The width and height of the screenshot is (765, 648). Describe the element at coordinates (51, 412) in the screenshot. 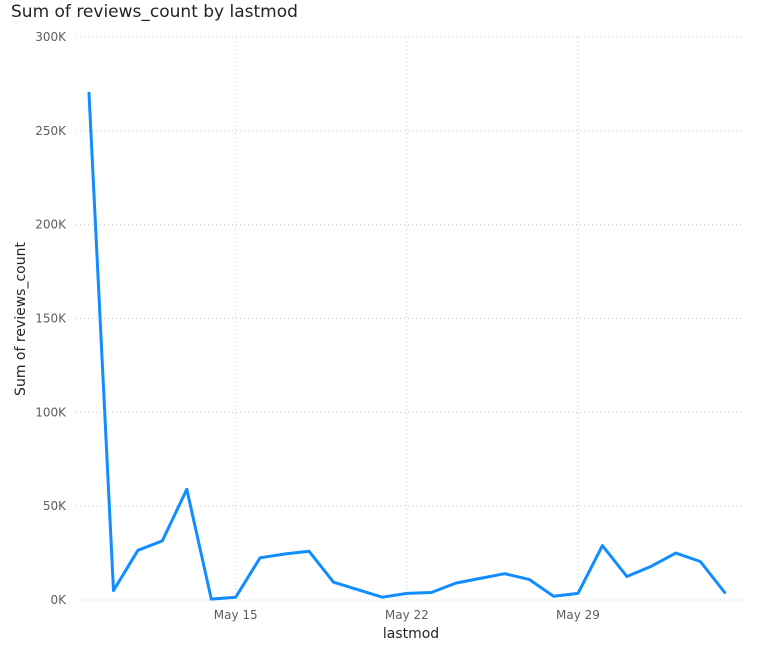

I see `y-tick-label: 100K` at that location.